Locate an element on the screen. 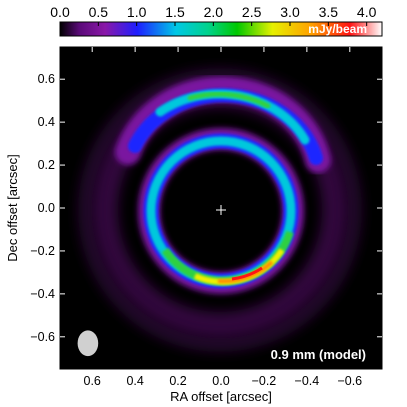 This screenshot has height=407, width=407. colorbar-tick-label: 0.0 is located at coordinates (60, 12).